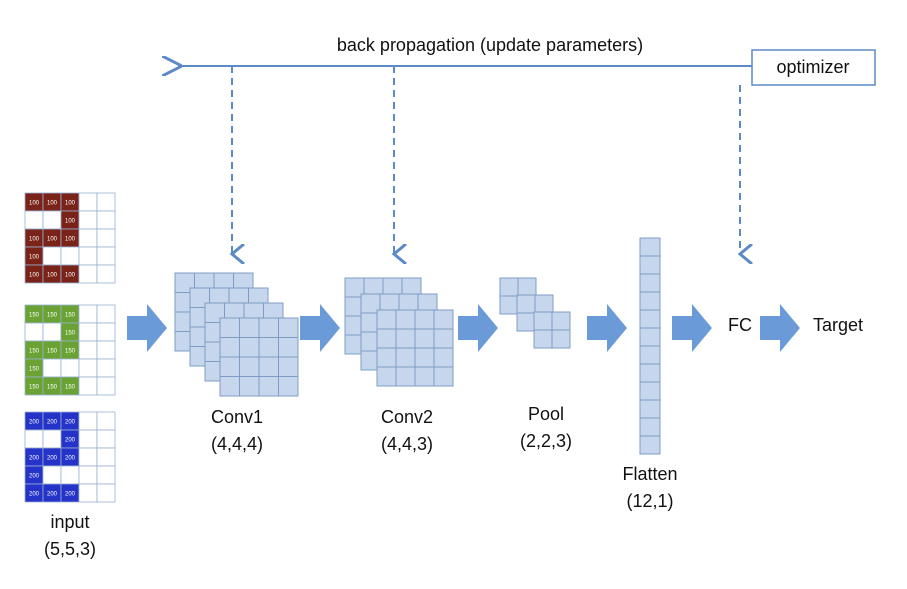 This screenshot has width=907, height=589. I want to click on input-label: input, so click(69, 522).